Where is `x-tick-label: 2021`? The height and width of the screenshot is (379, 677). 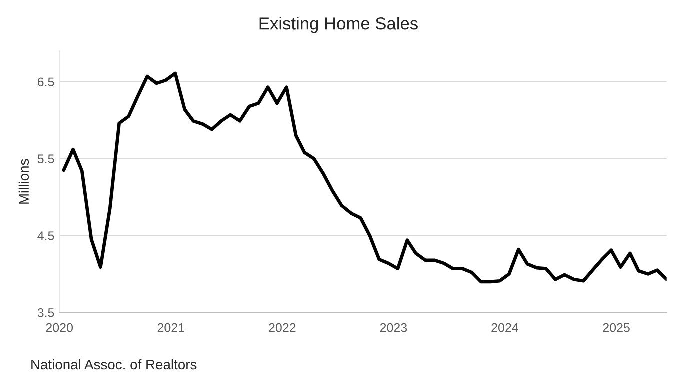 x-tick-label: 2021 is located at coordinates (171, 327).